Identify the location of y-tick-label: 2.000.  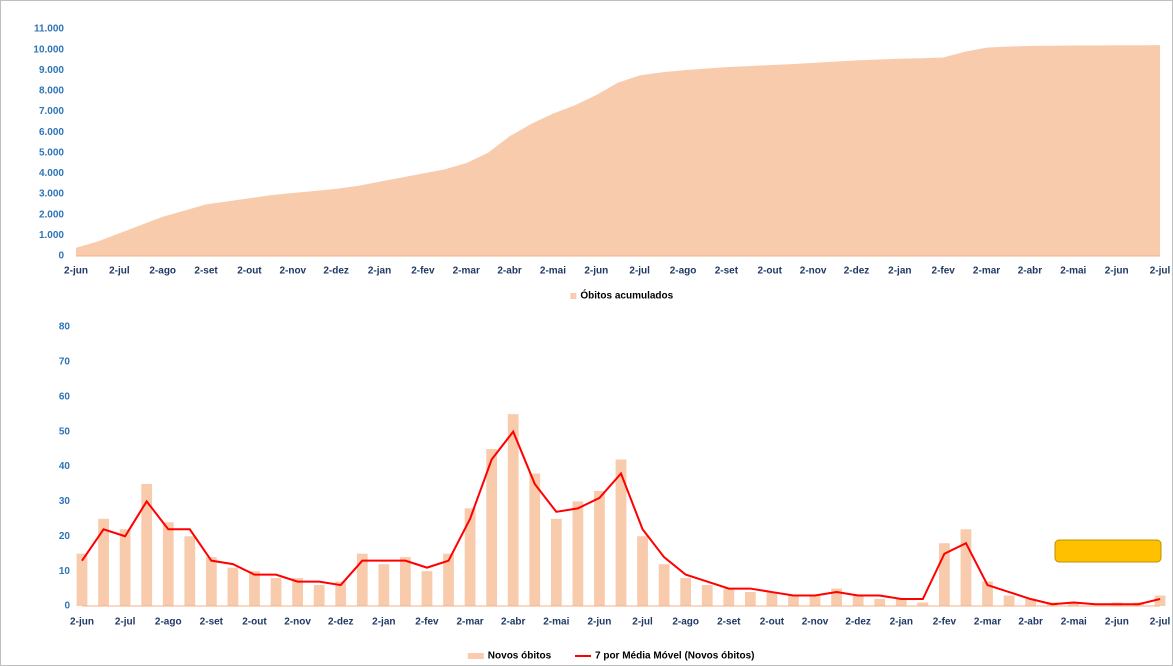
(51, 214).